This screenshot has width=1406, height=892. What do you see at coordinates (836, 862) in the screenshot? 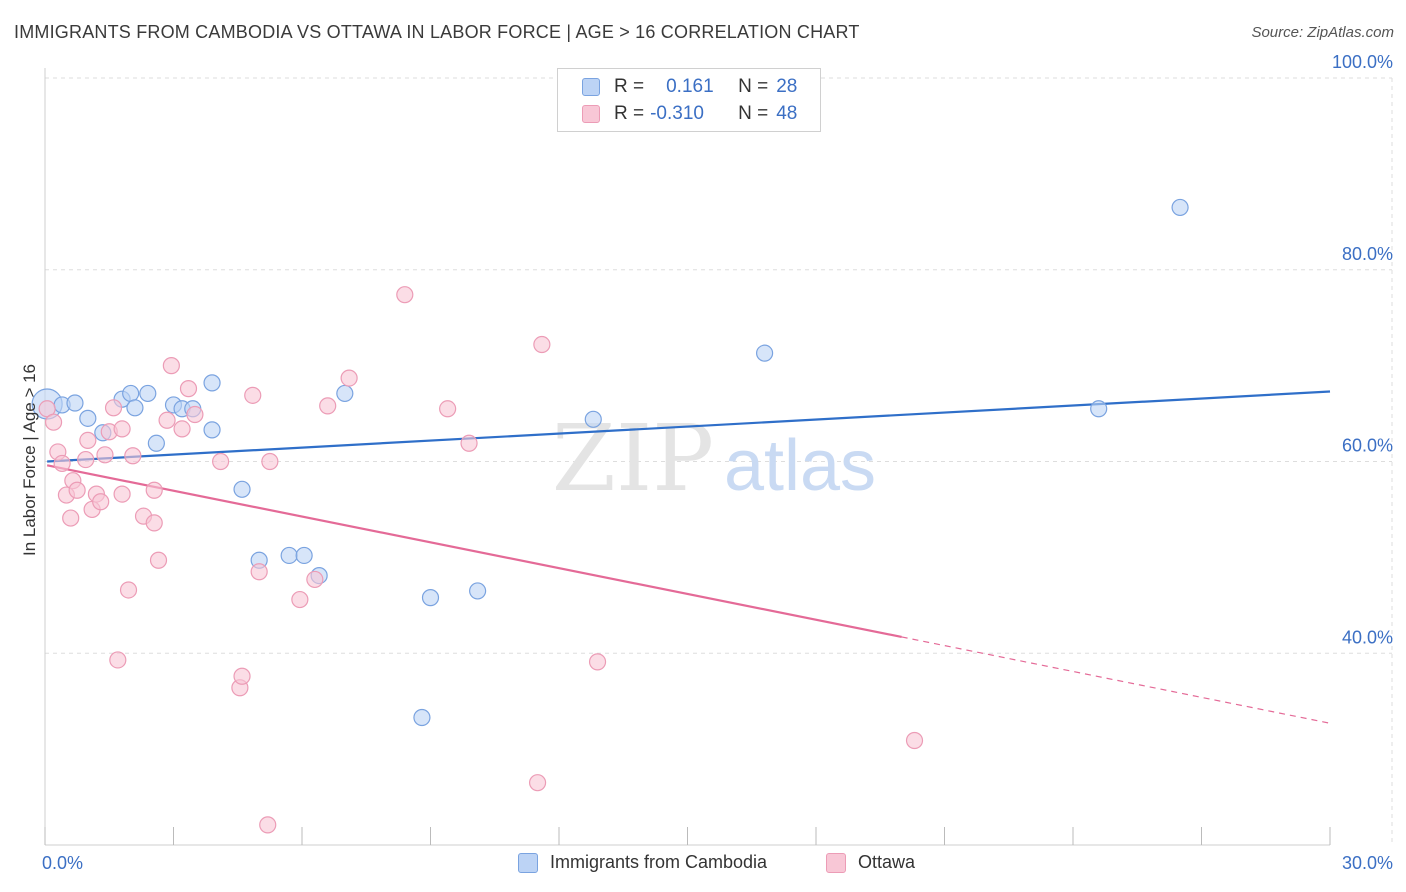
I see `pink-legend-swatch` at bounding box center [836, 862].